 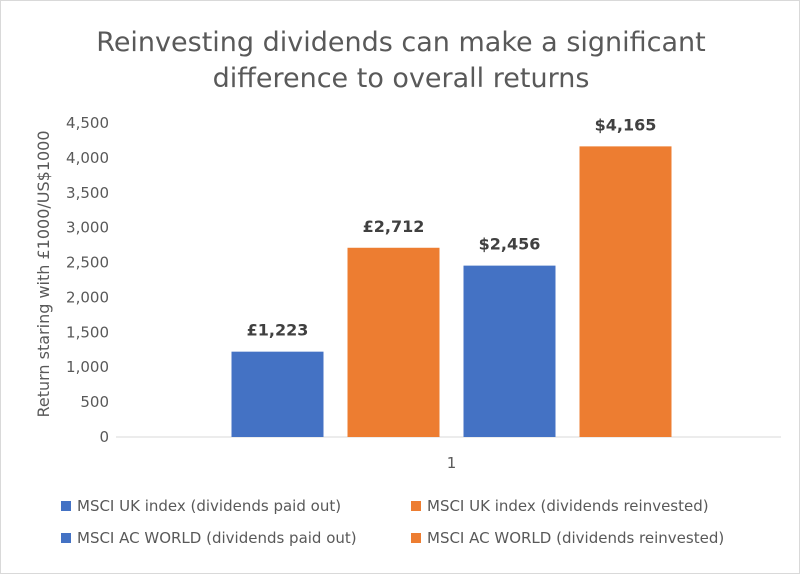 What do you see at coordinates (87, 123) in the screenshot?
I see `y-tick-label: 4,500` at bounding box center [87, 123].